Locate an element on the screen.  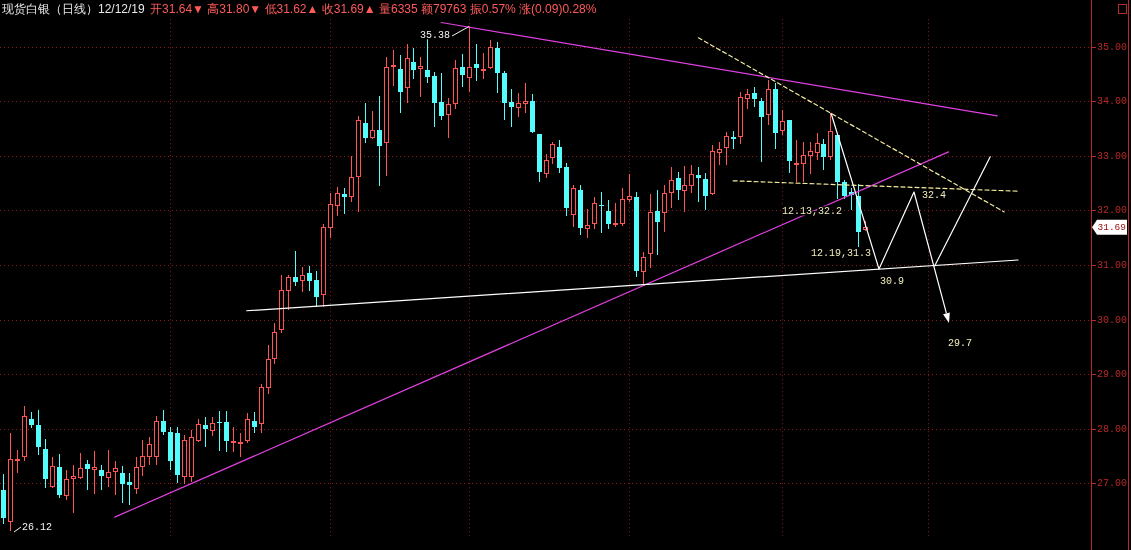
annotation: 29.7 is located at coordinates (960, 343).